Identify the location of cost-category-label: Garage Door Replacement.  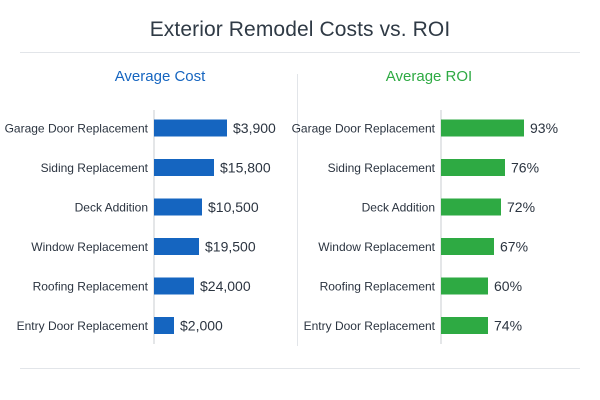
(77, 129).